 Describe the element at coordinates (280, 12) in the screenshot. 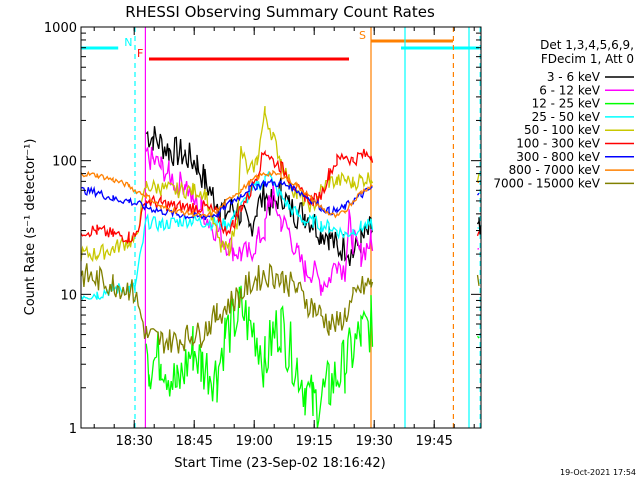

I see `chart-title: RHESSI Observing Summary Count Rates` at that location.